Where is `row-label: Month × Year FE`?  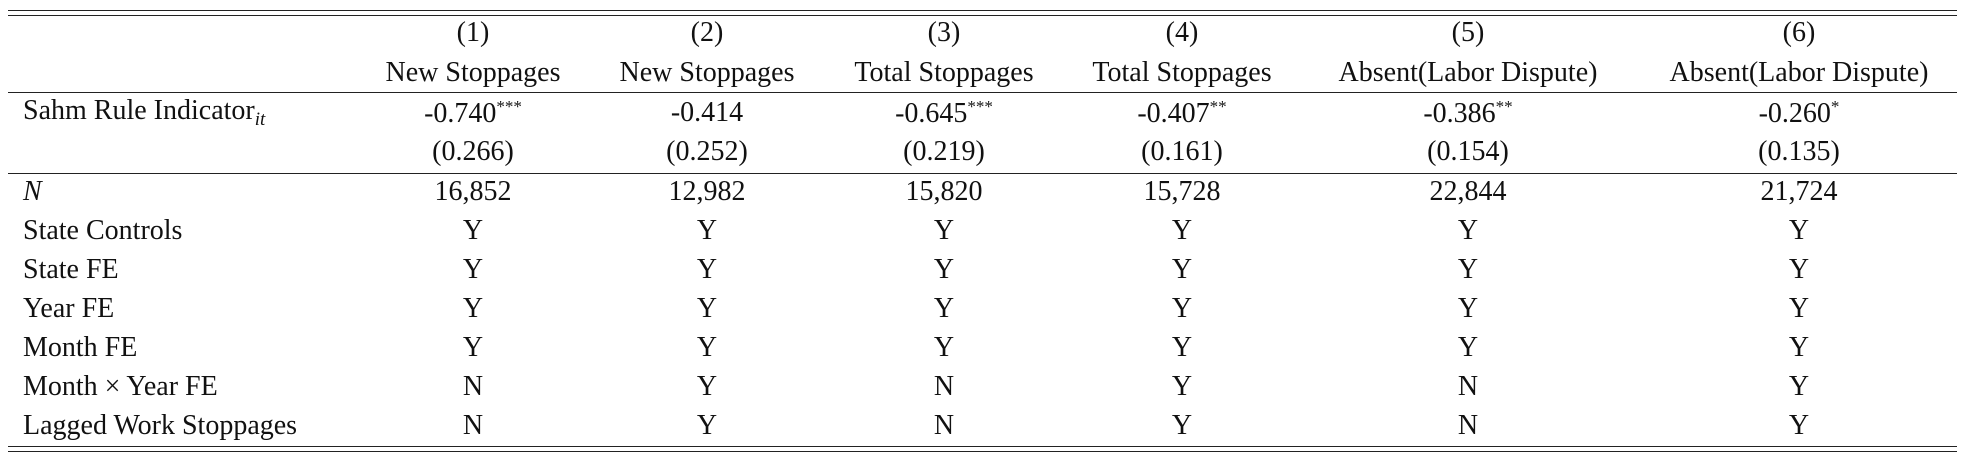 row-label: Month × Year FE is located at coordinates (120, 386).